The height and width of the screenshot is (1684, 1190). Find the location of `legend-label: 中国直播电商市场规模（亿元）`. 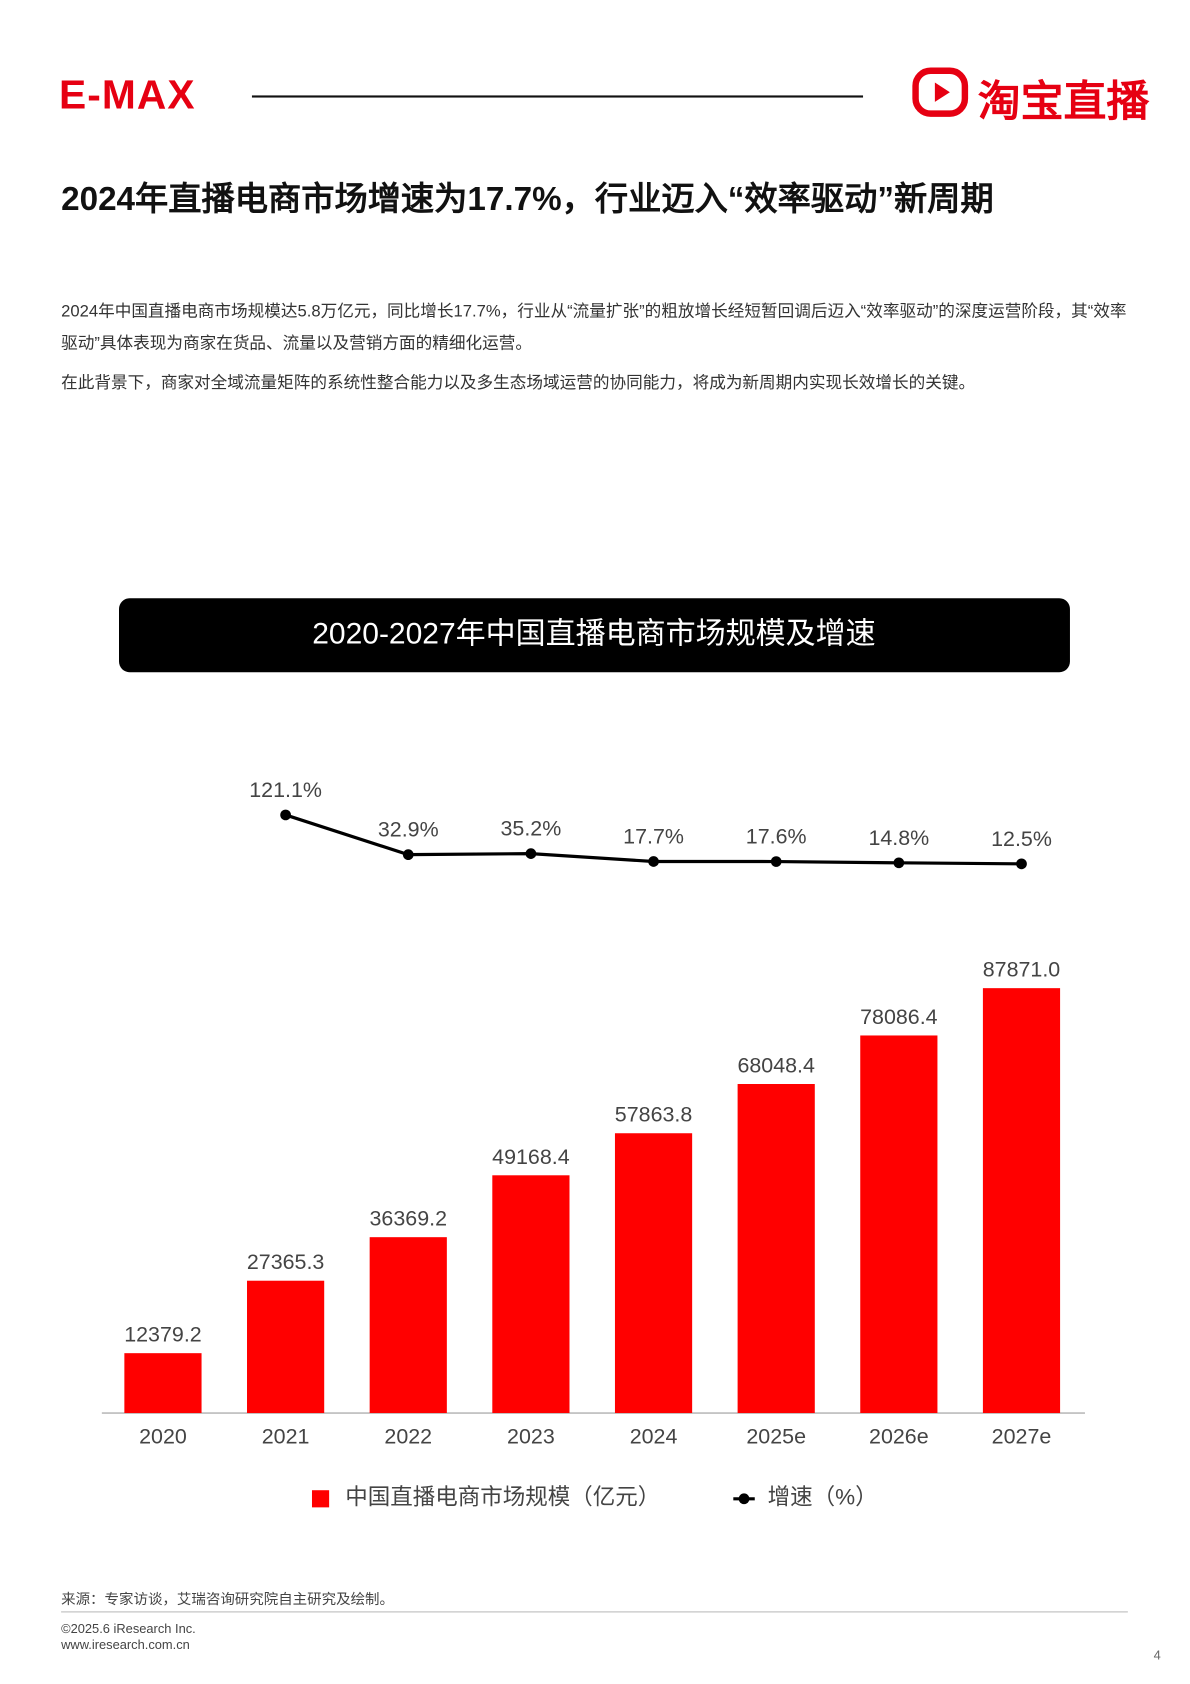

legend-label: 中国直播电商市场规模（亿元） is located at coordinates (502, 1497).